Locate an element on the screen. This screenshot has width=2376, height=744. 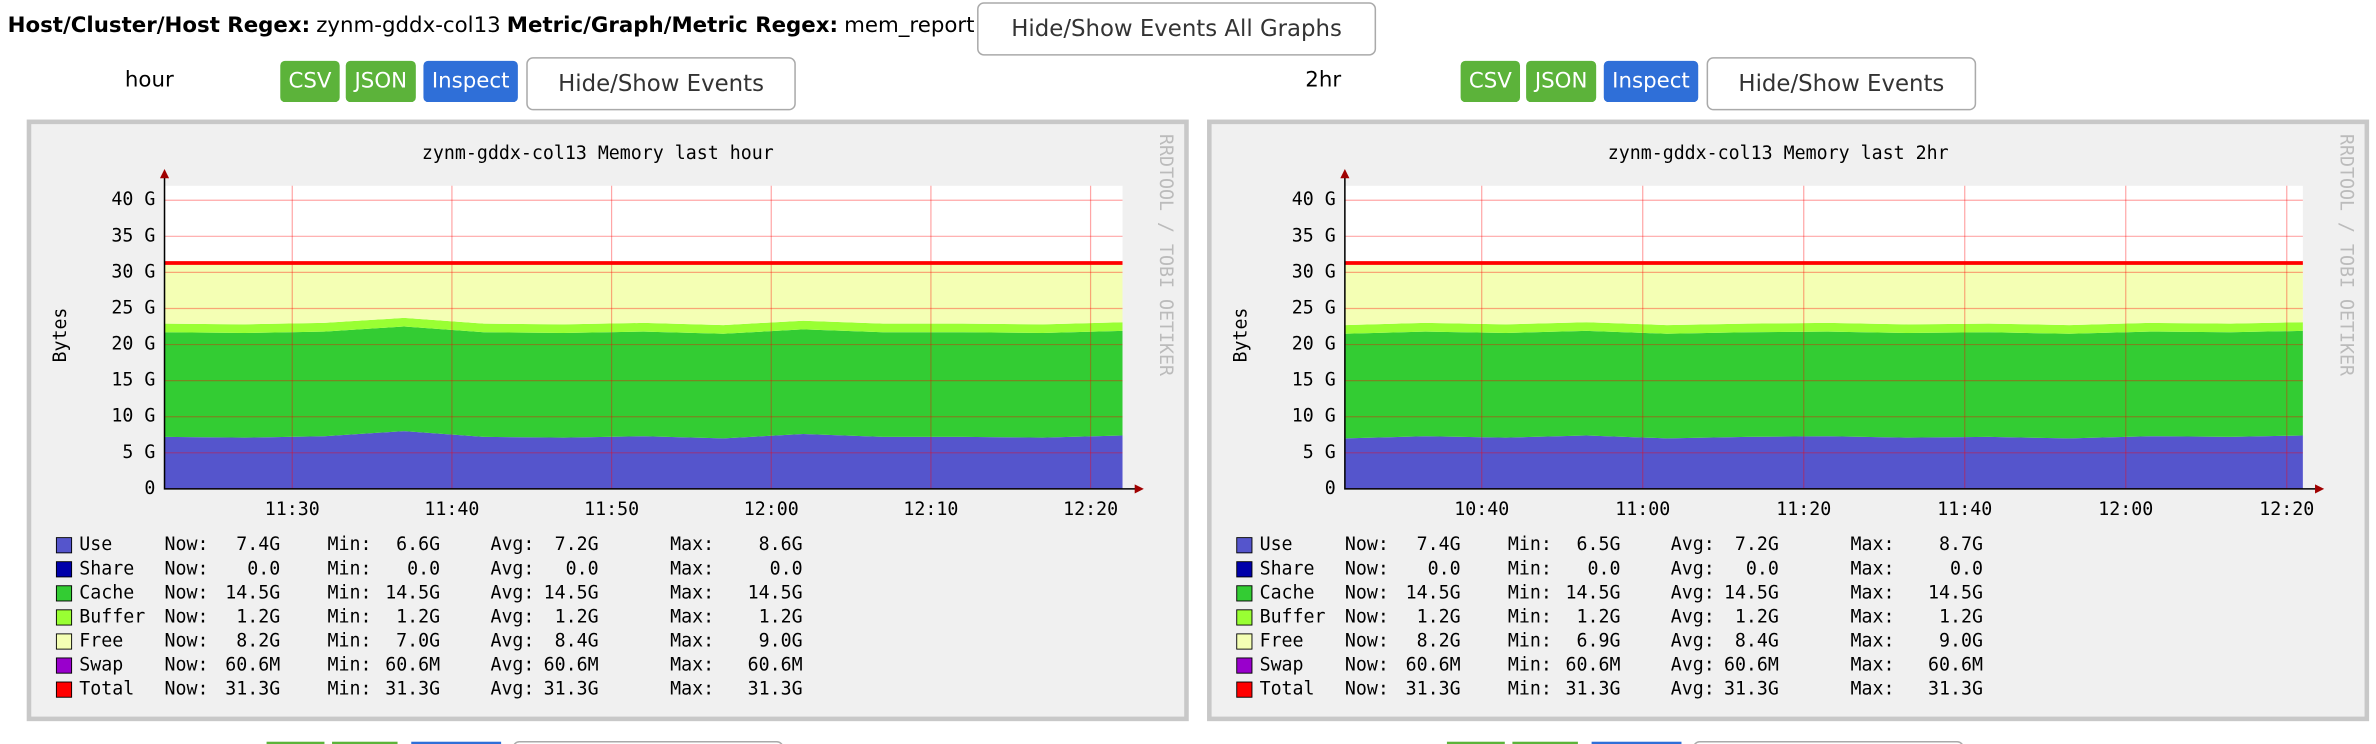
y-tick-label: 15 G is located at coordinates (1314, 380).